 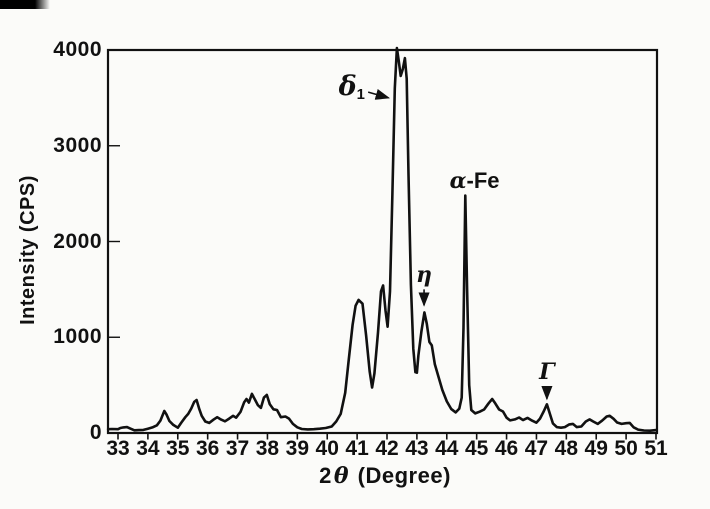 I want to click on x-tick-label: 41, so click(x=357, y=448).